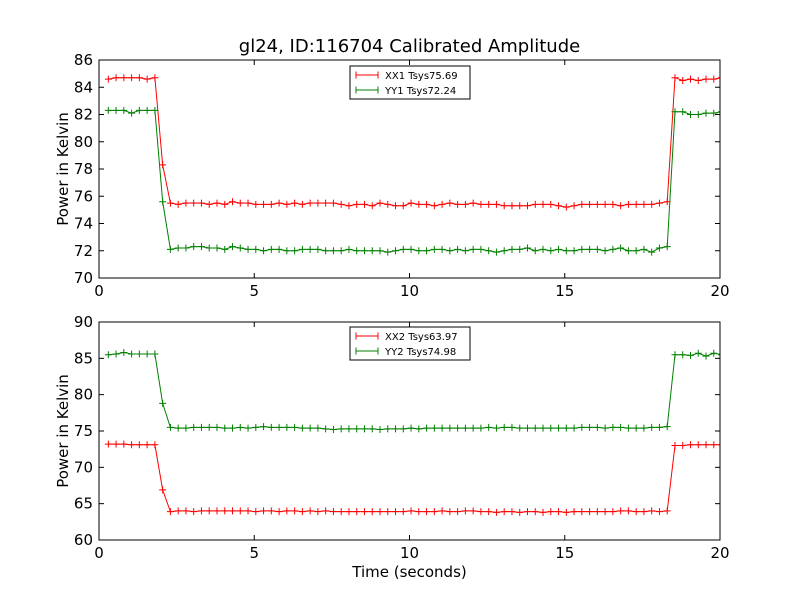 This screenshot has height=600, width=800. Describe the element at coordinates (83, 251) in the screenshot. I see `y-tick-label: 72` at that location.